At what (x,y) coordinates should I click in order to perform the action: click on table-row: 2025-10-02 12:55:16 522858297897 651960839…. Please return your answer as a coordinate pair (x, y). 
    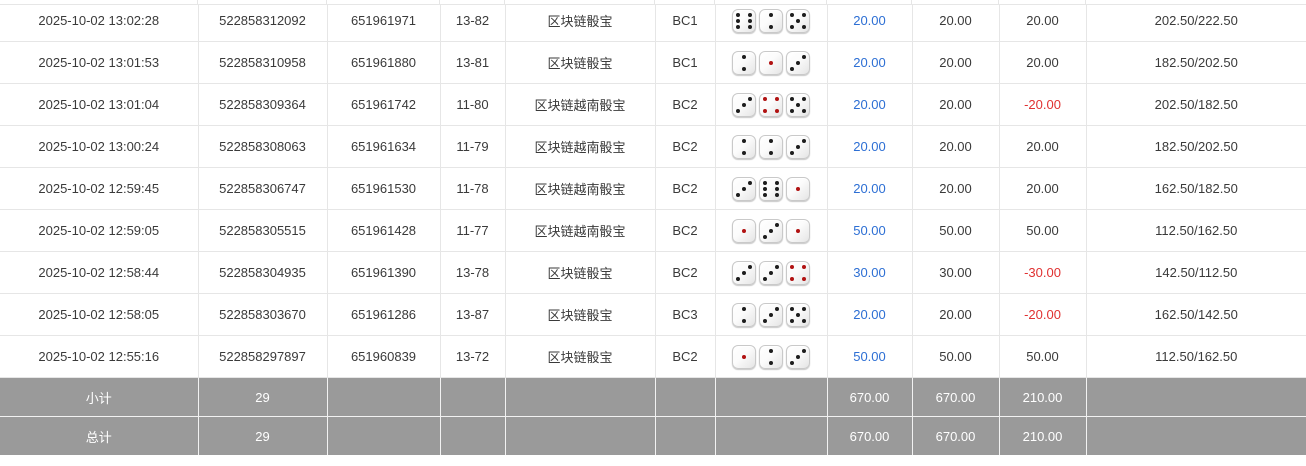
    Looking at the image, I should click on (653, 356).